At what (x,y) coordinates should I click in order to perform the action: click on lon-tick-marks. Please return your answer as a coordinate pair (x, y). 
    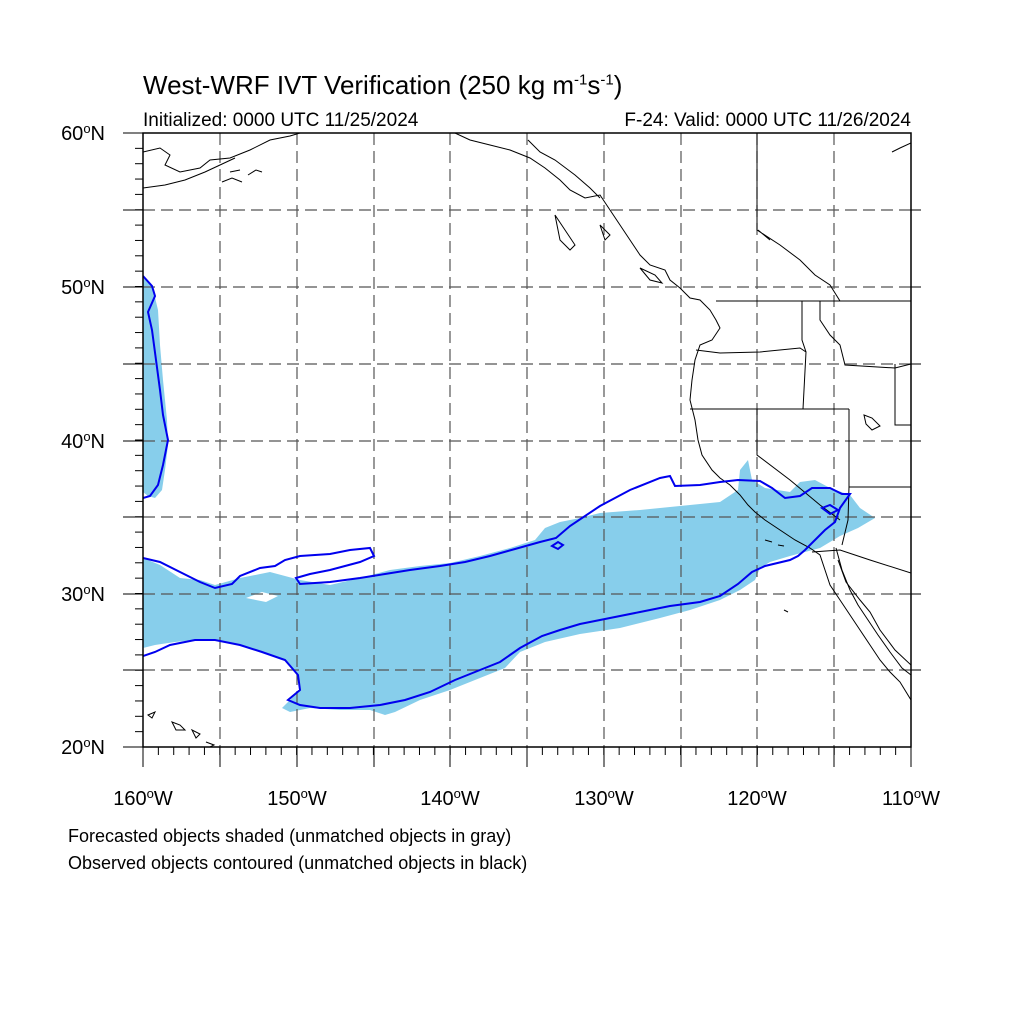
    Looking at the image, I should click on (527, 757).